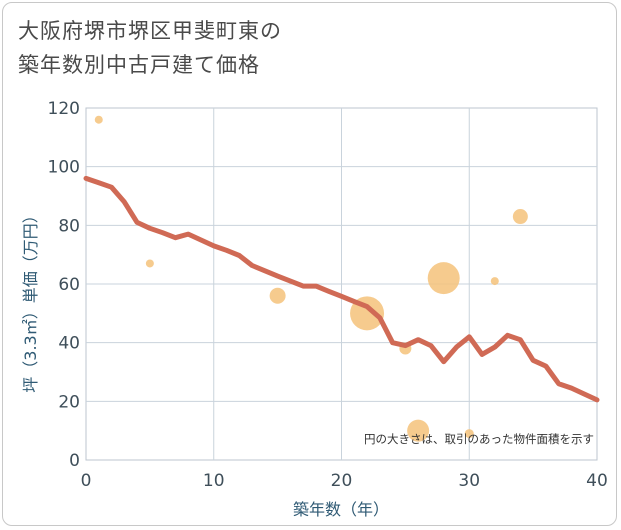  I want to click on y-tick-labels: 0 20 40 60 80 100 120, so click(64, 285).